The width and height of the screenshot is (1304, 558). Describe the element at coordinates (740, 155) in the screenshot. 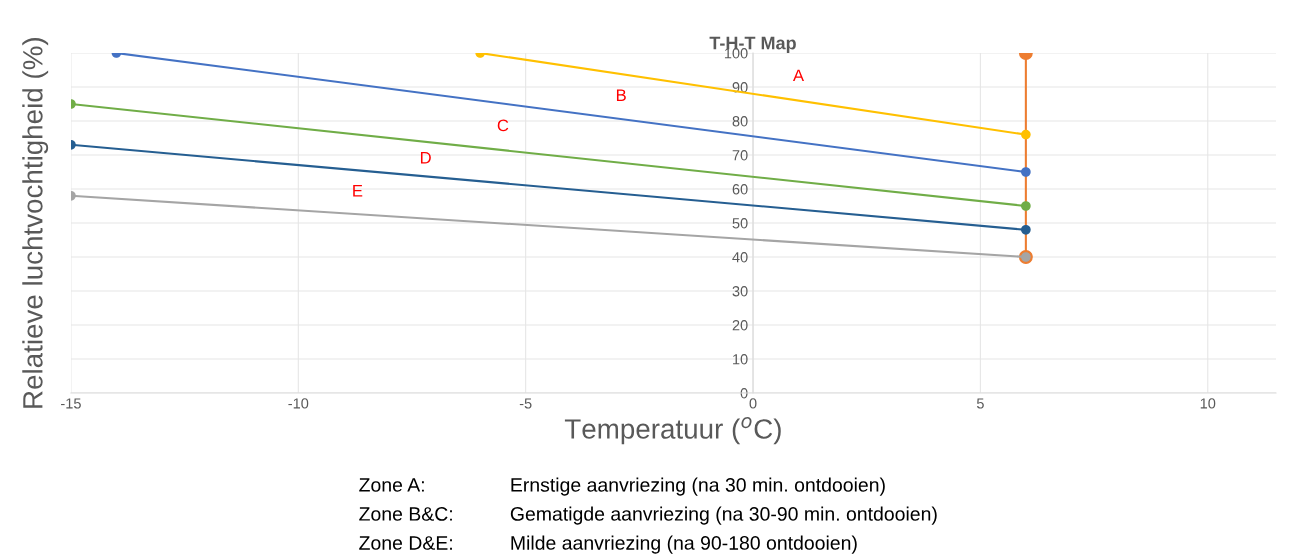

I see `y-tick-label: 70` at that location.